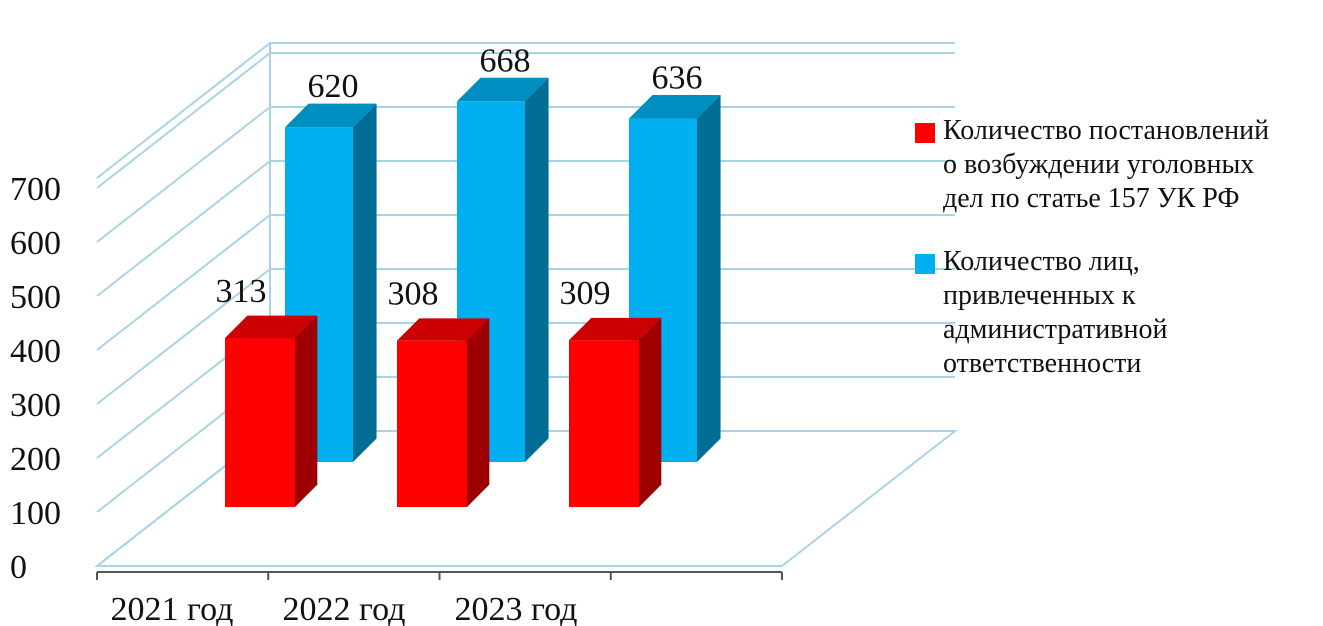  I want to click on x-category-label: 2023 год, so click(516, 608).